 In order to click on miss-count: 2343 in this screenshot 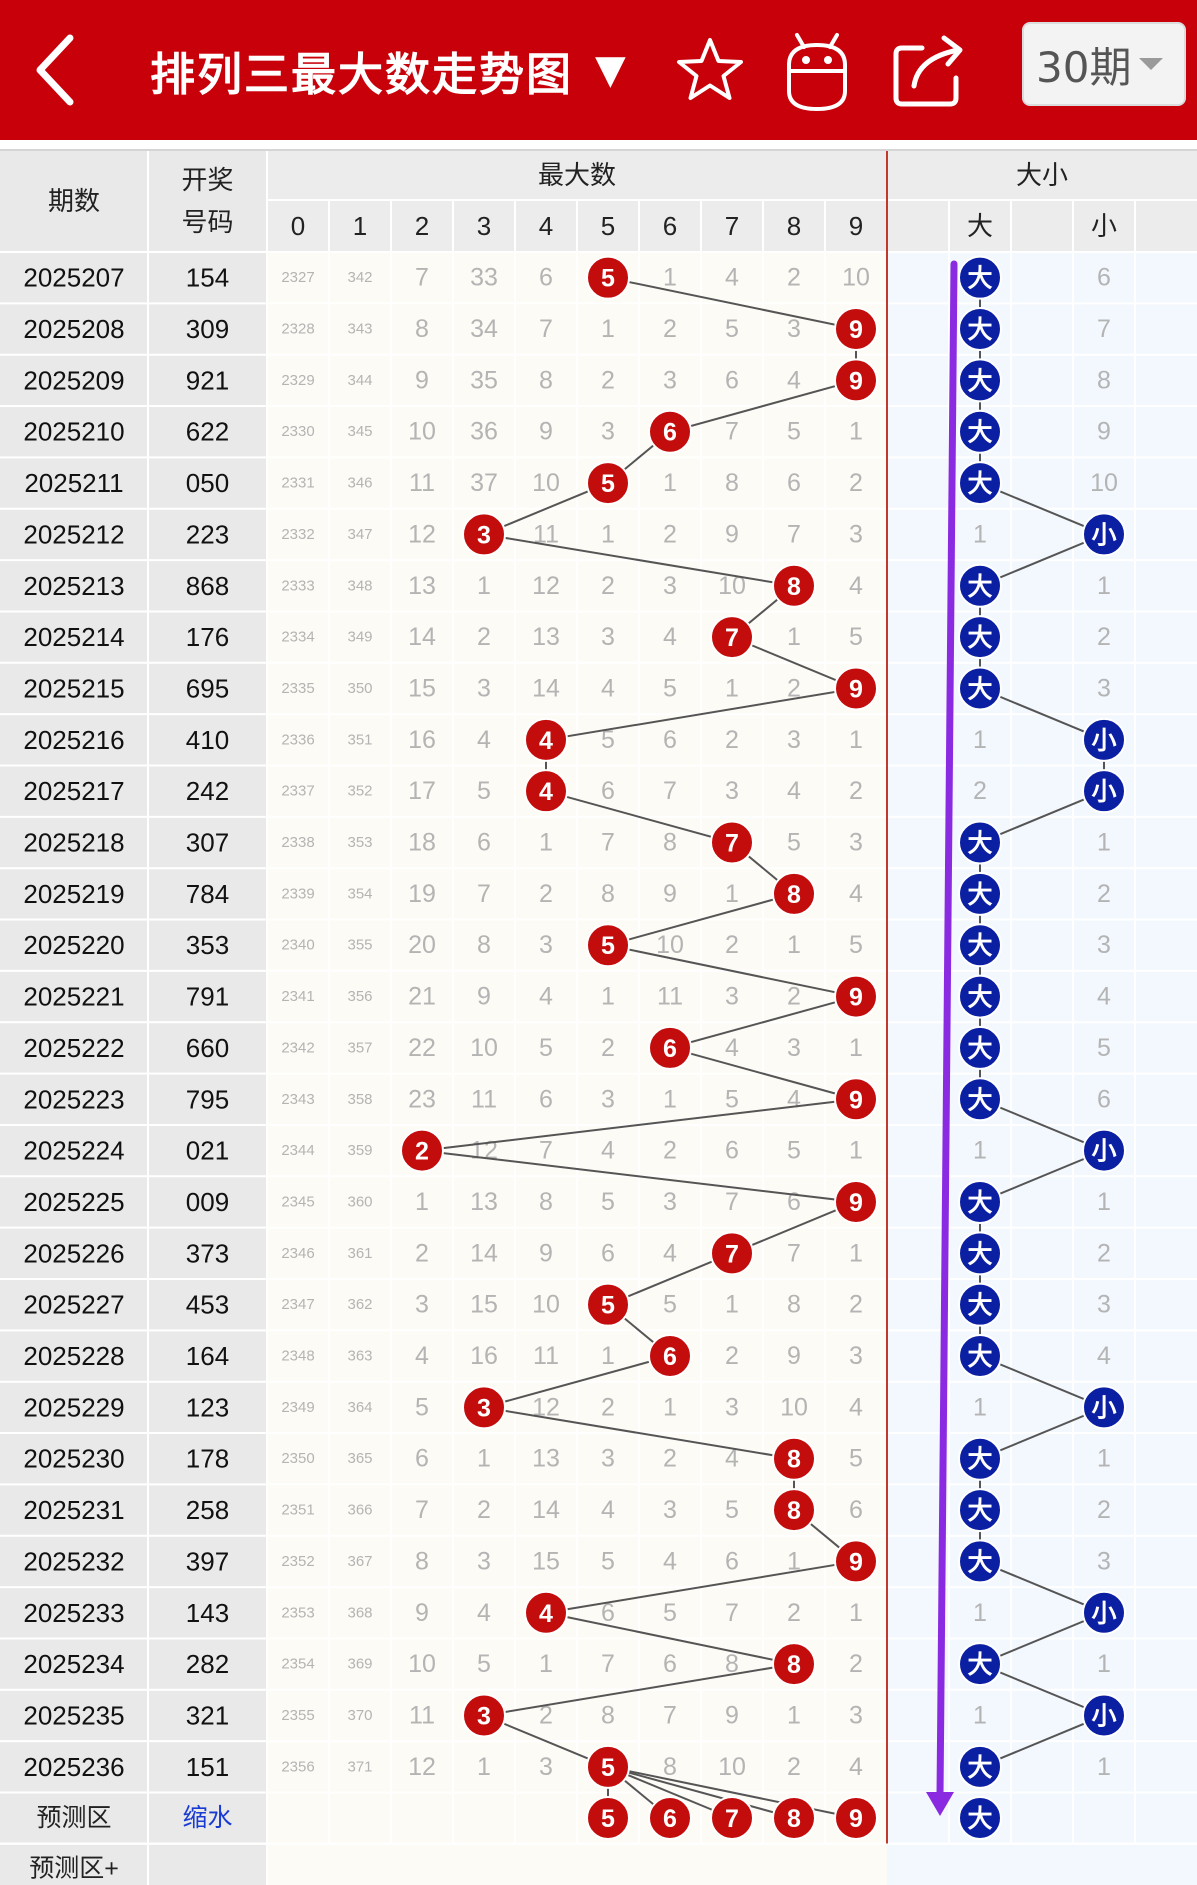, I will do `click(297, 1099)`.